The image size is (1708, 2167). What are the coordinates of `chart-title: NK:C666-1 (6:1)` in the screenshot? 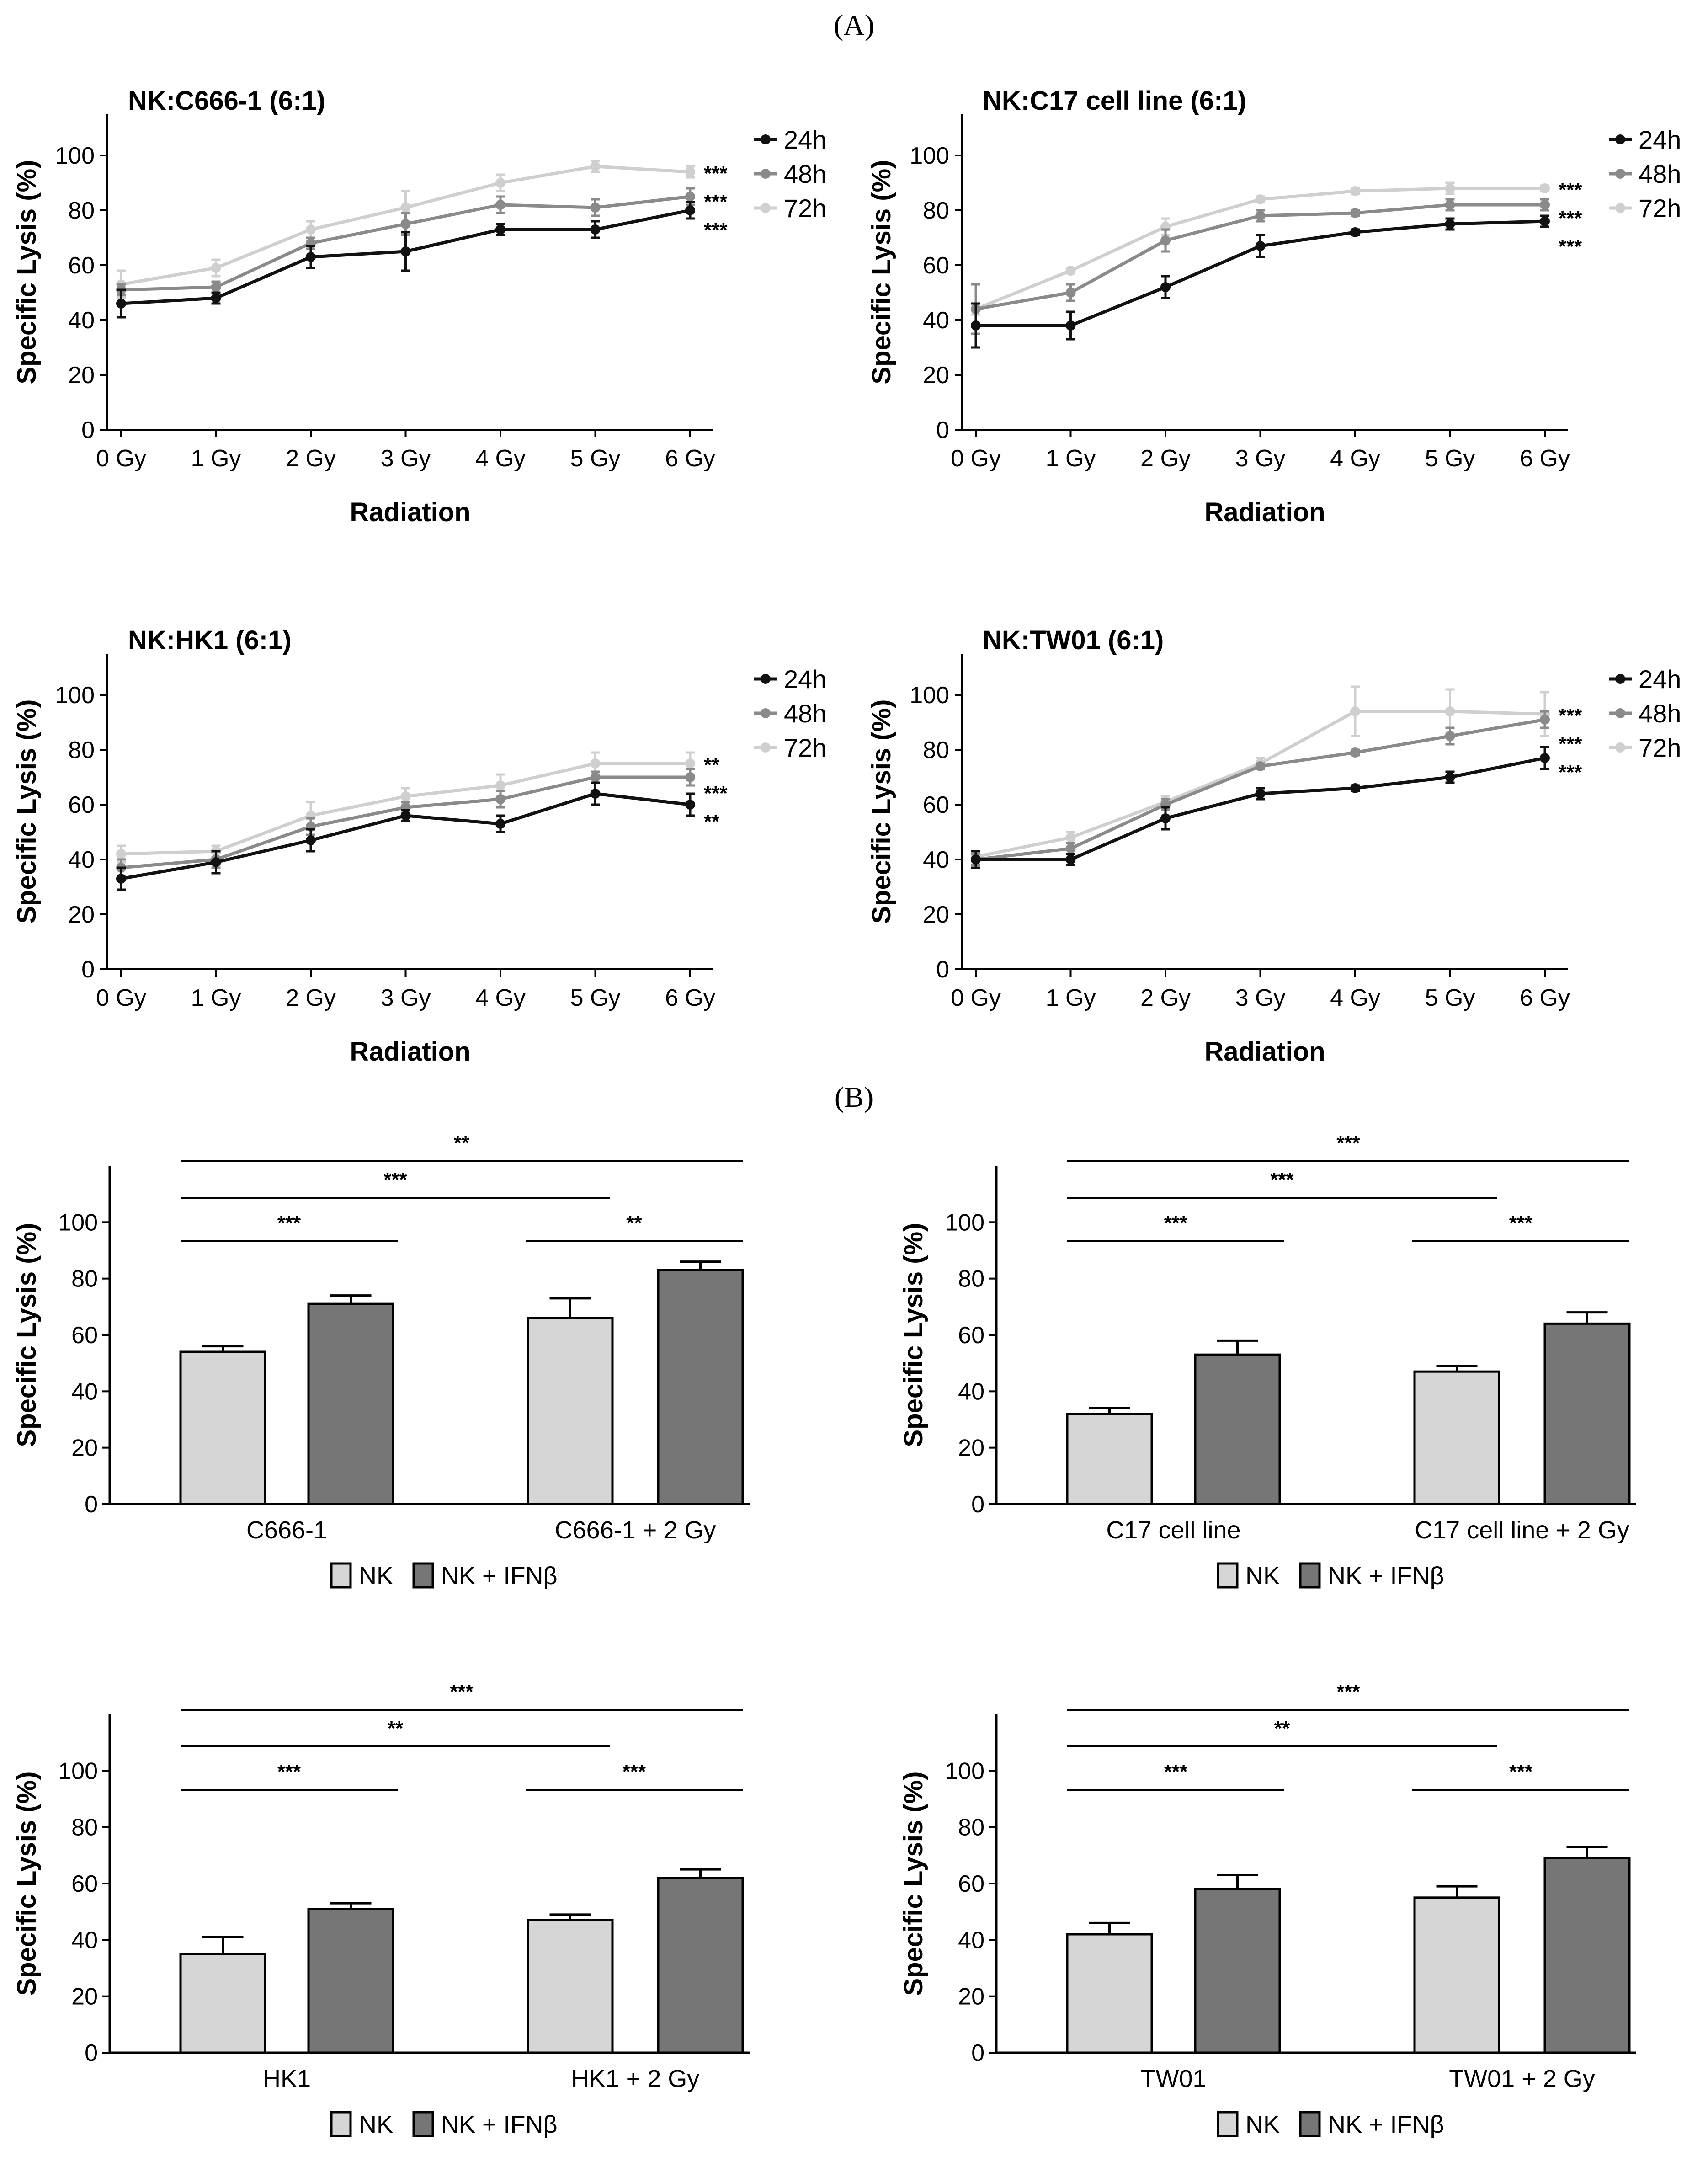 It's located at (226, 101).